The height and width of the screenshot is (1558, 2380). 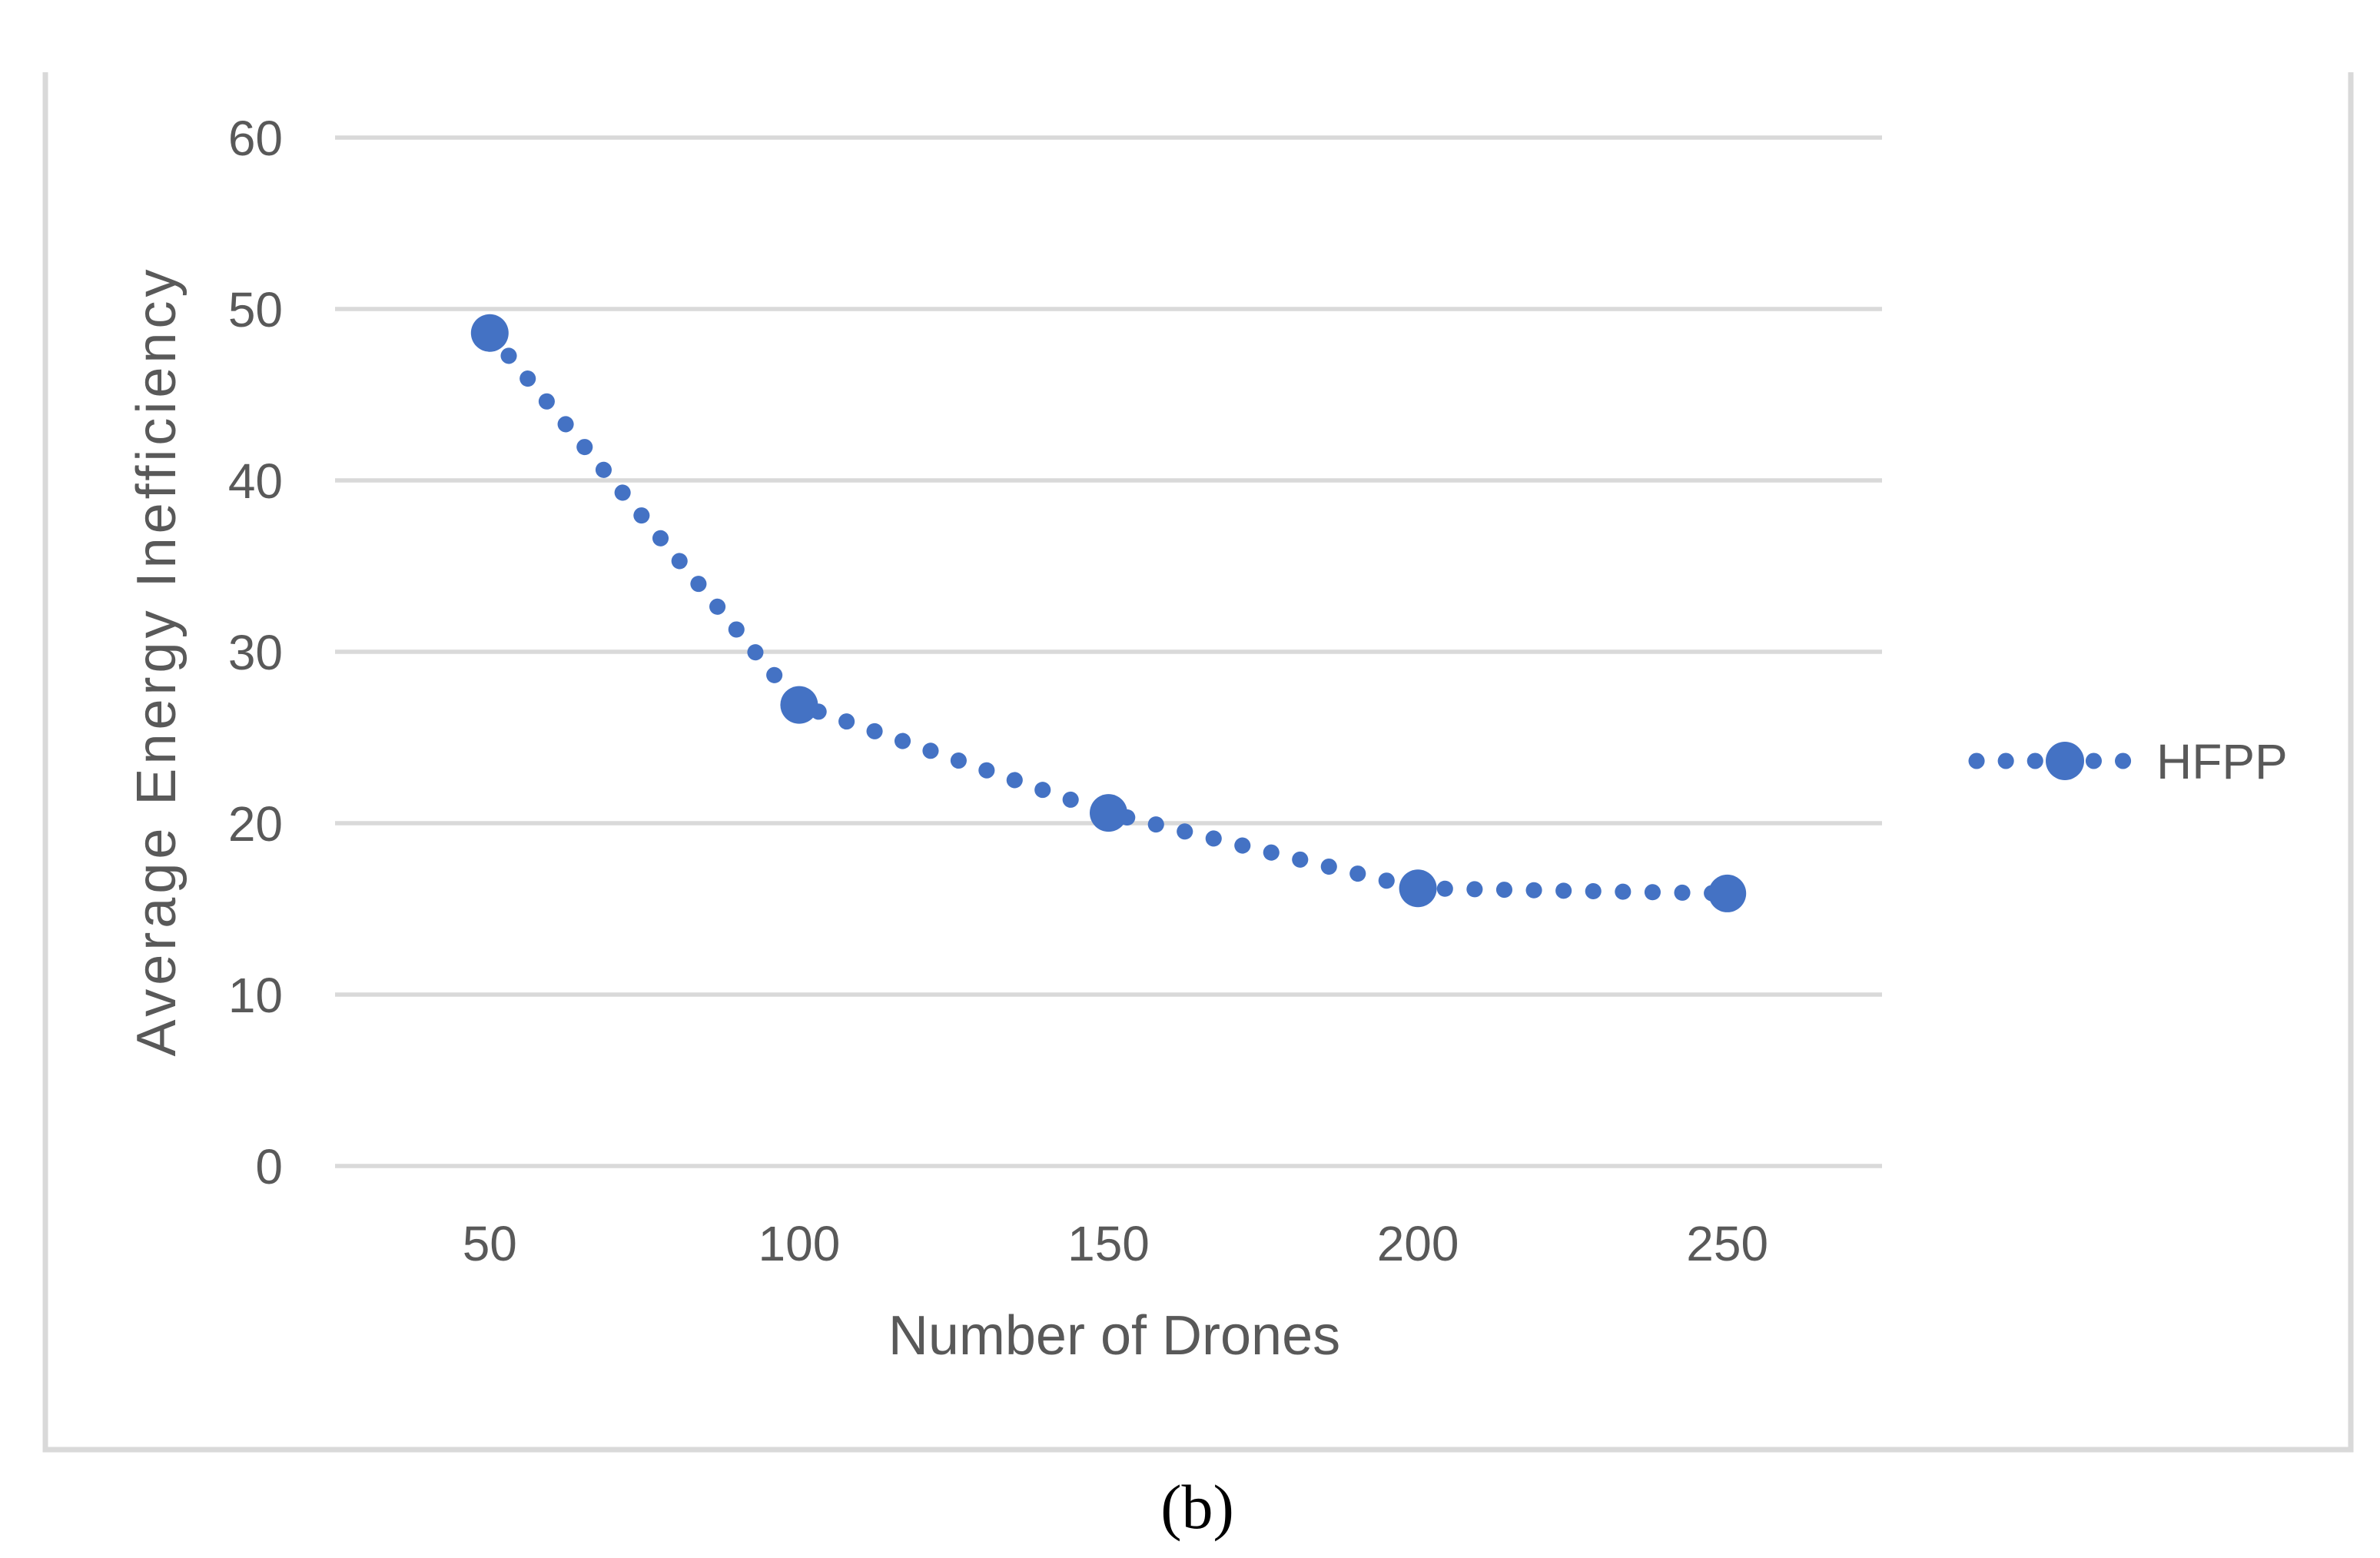 I want to click on legend: HFPP, so click(x=2128, y=761).